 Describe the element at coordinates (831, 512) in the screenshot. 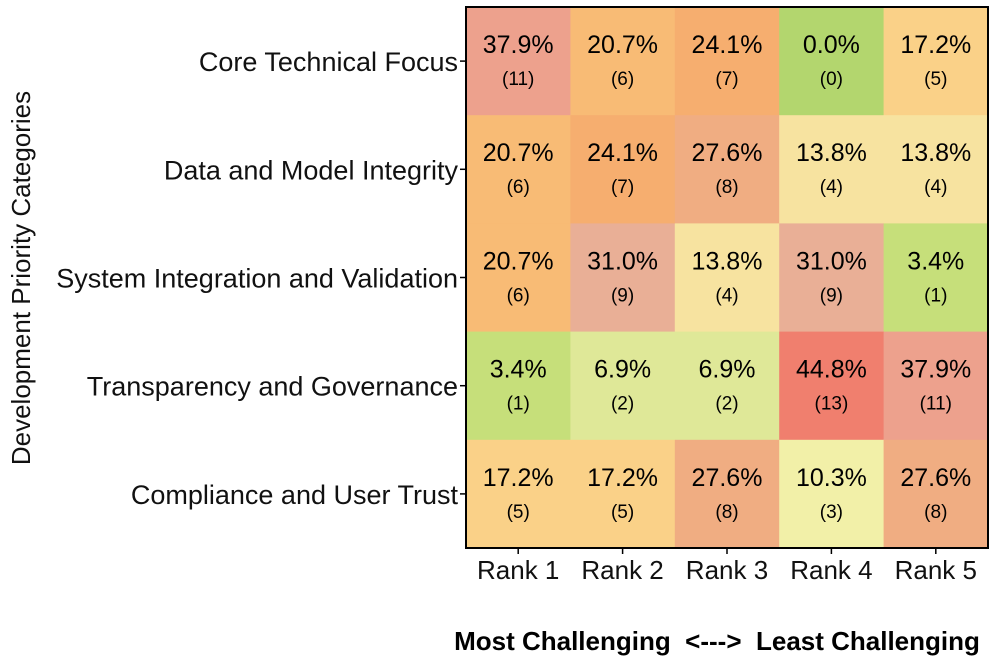

I see `cell-count-label: (3)` at that location.